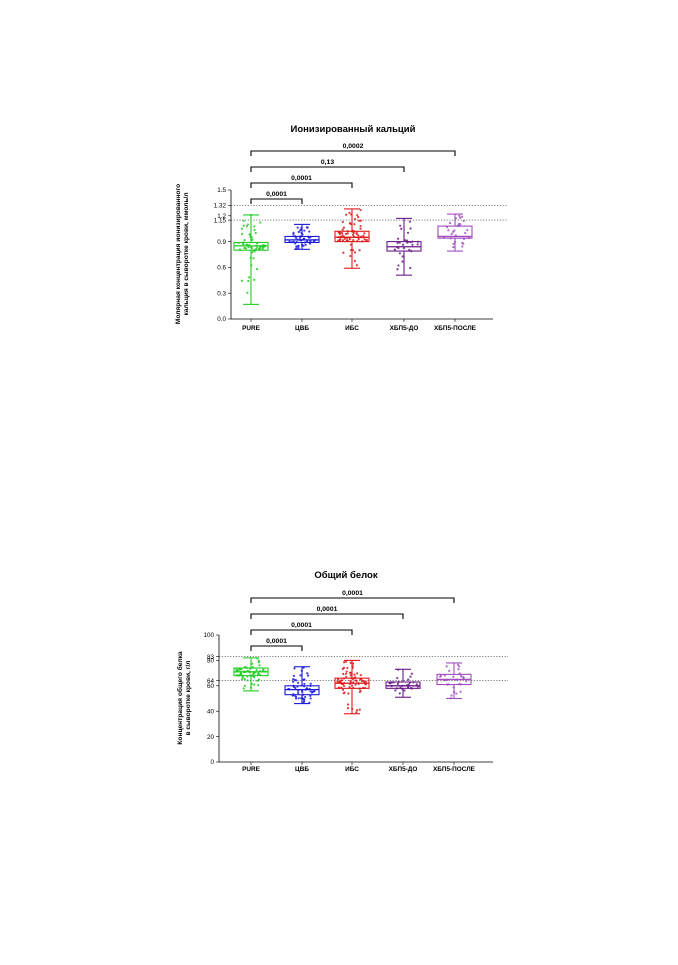 This screenshot has height=965, width=678. I want to click on y-tick-label: 83, so click(211, 657).